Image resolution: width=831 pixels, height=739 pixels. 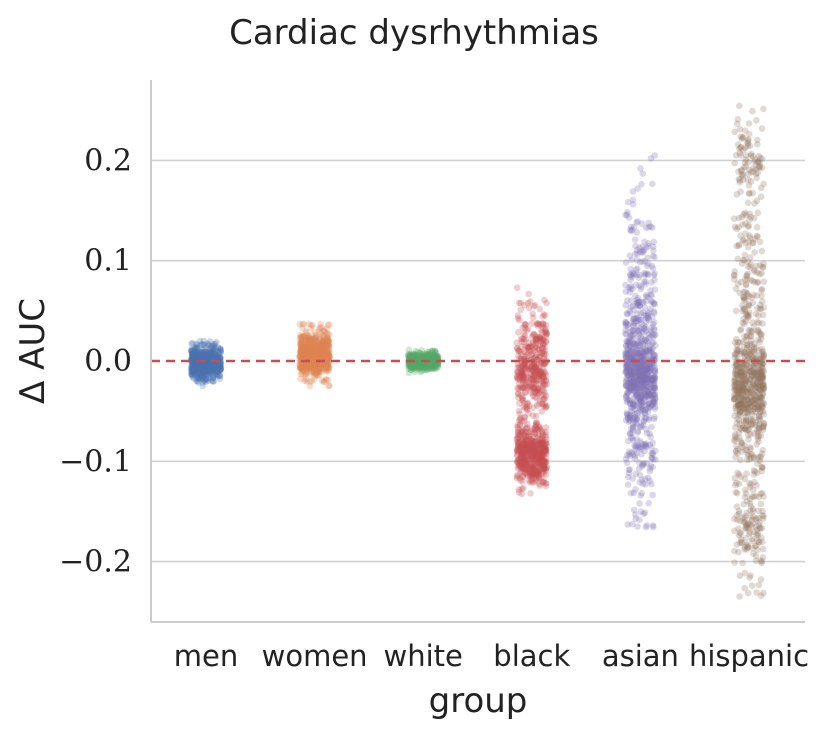 What do you see at coordinates (206, 656) in the screenshot?
I see `x-tick-label: men` at bounding box center [206, 656].